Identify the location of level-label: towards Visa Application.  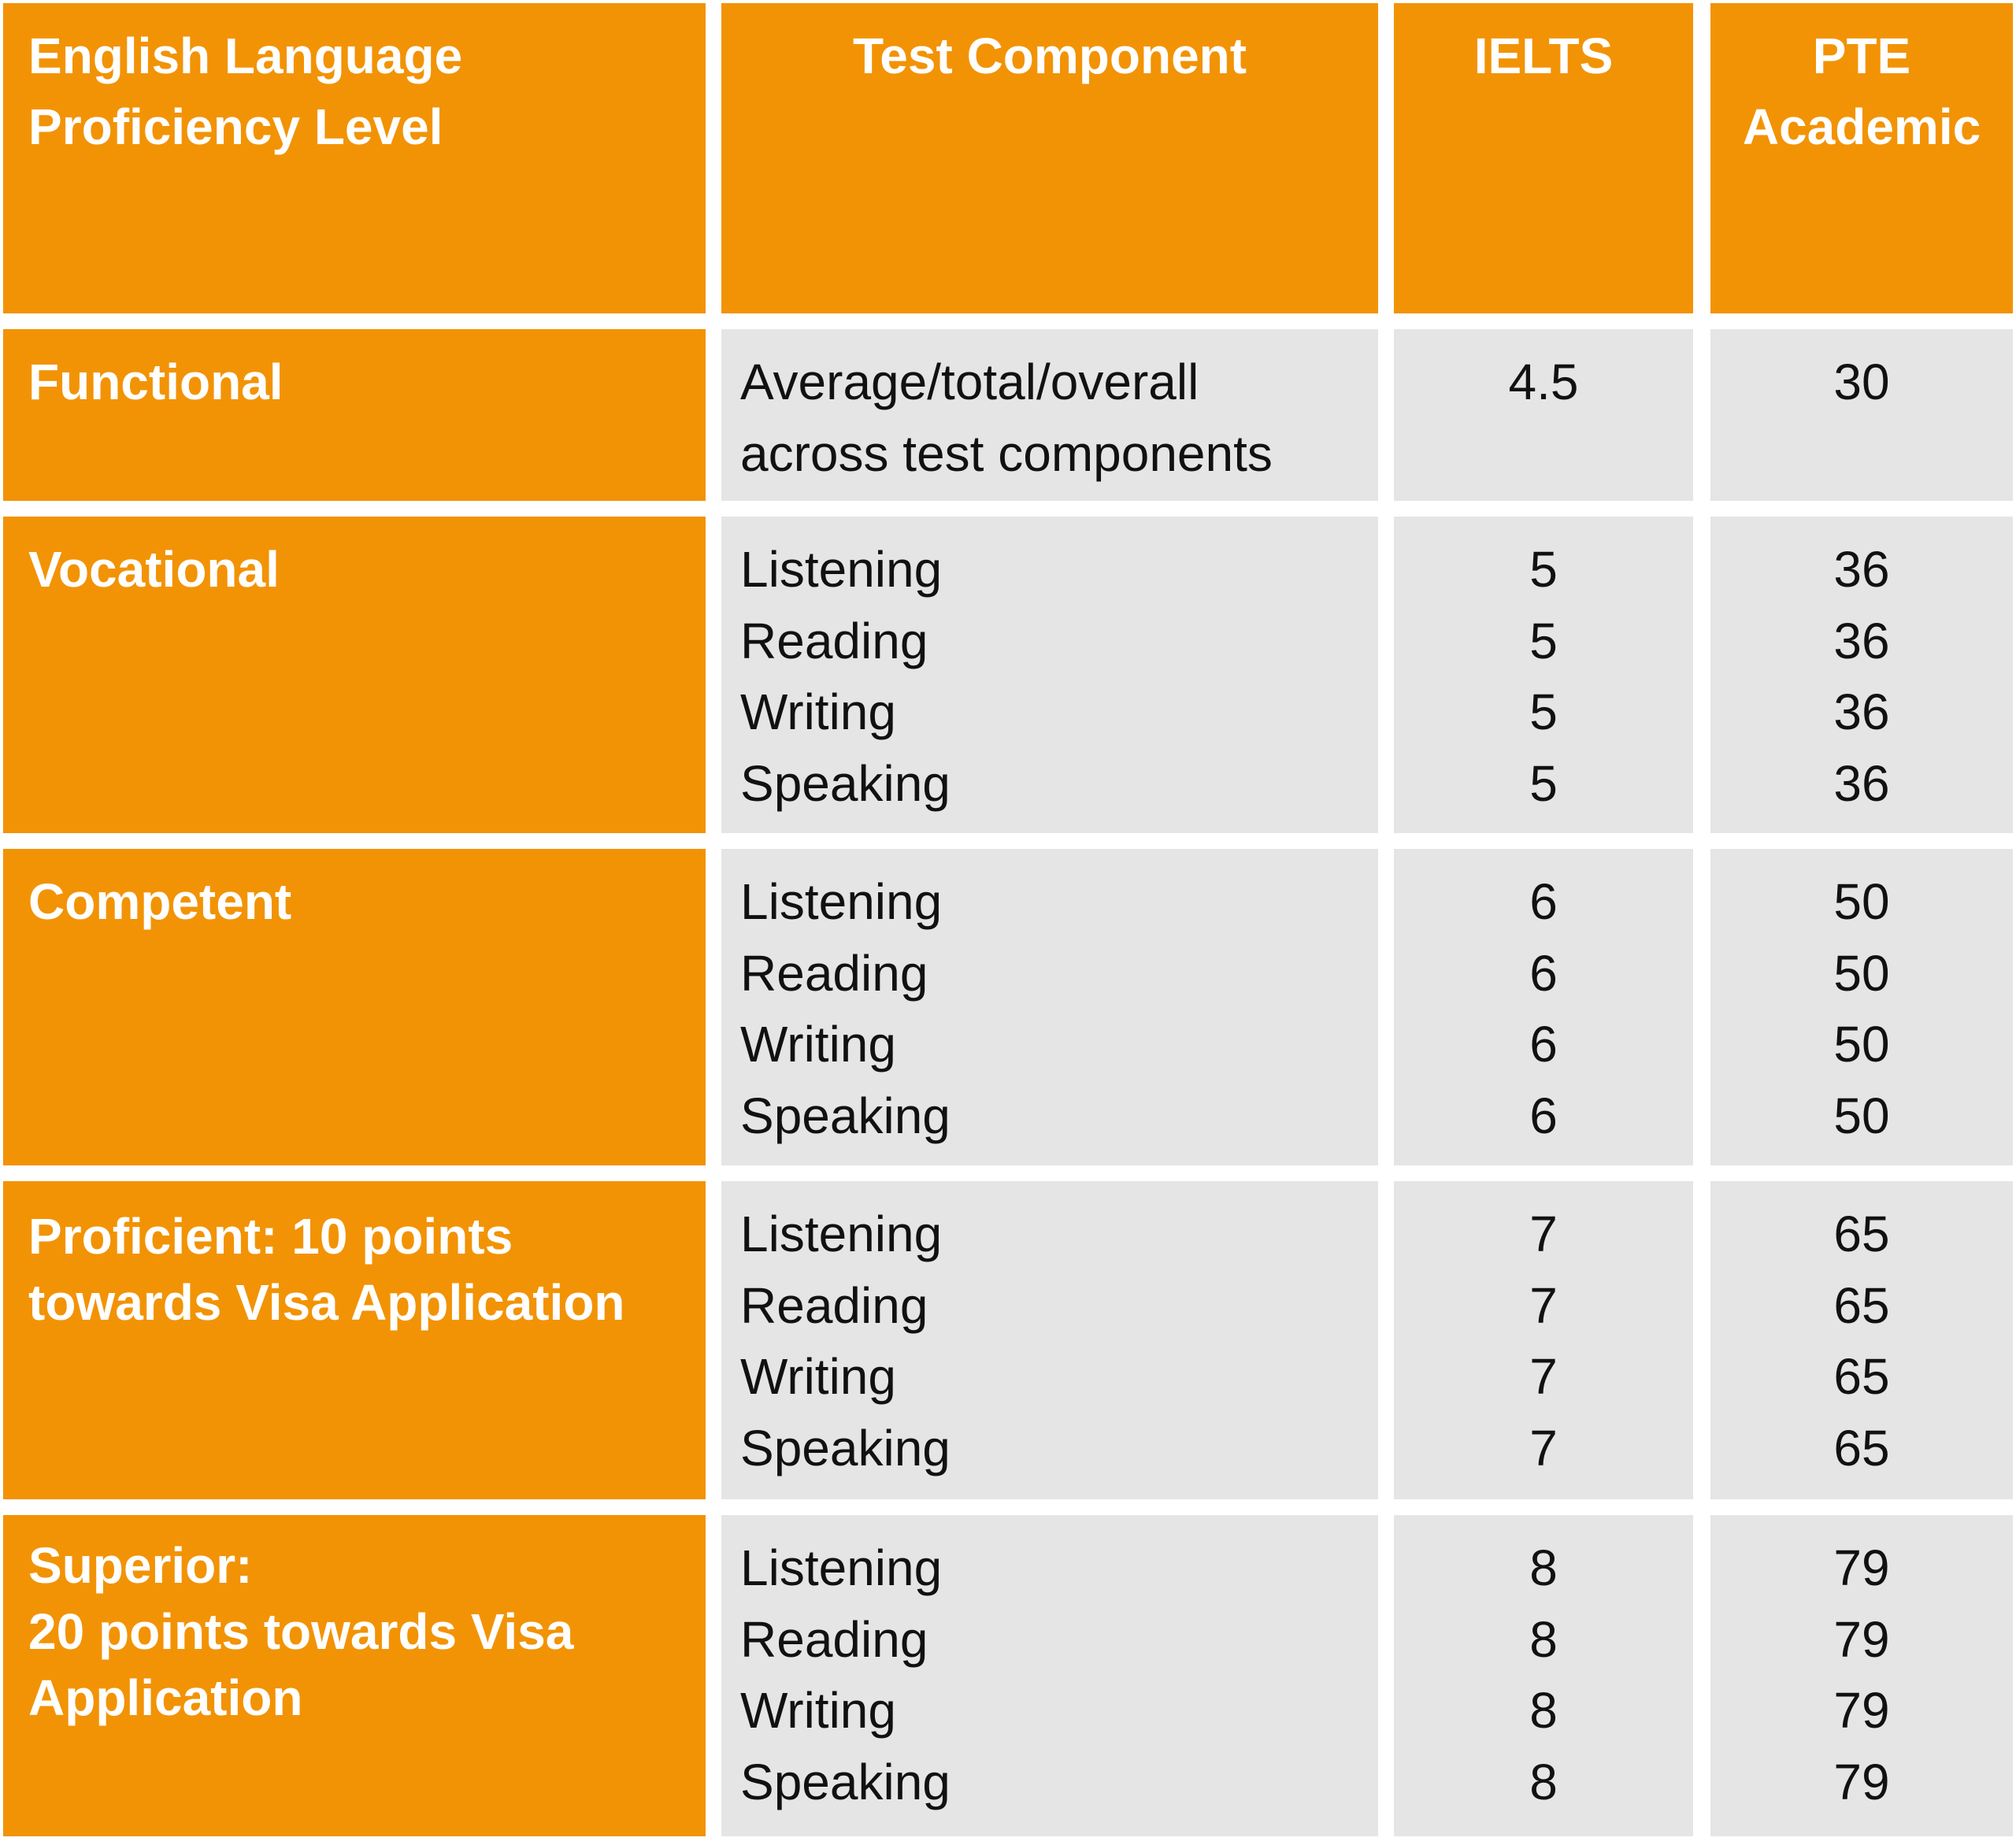
(326, 1303).